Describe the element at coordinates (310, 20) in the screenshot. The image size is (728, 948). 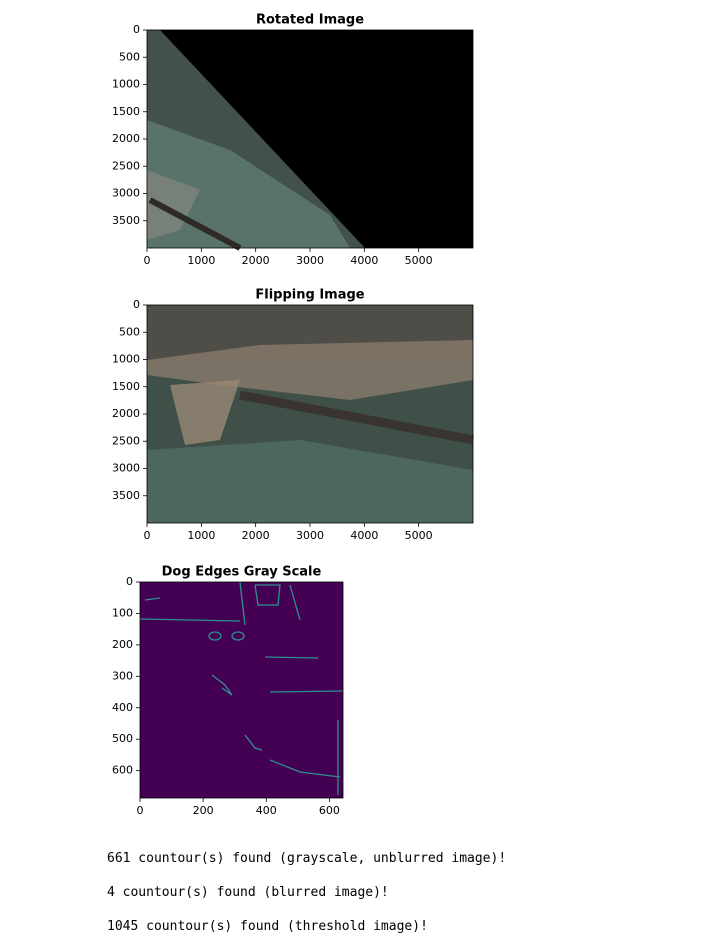
I see `plot-title: Rotated Image` at that location.